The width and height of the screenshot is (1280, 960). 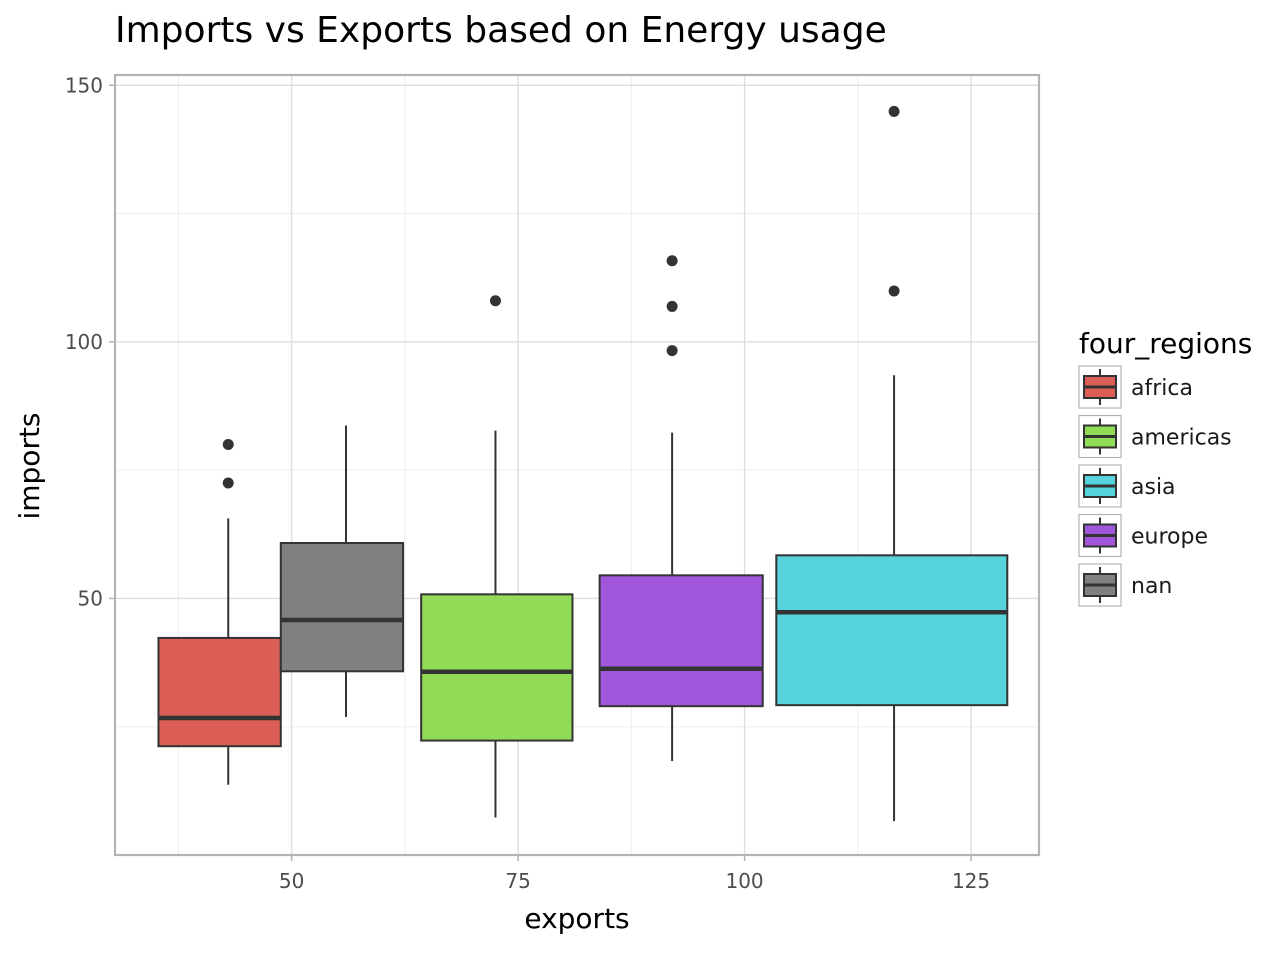 I want to click on box-americas, so click(x=497, y=556).